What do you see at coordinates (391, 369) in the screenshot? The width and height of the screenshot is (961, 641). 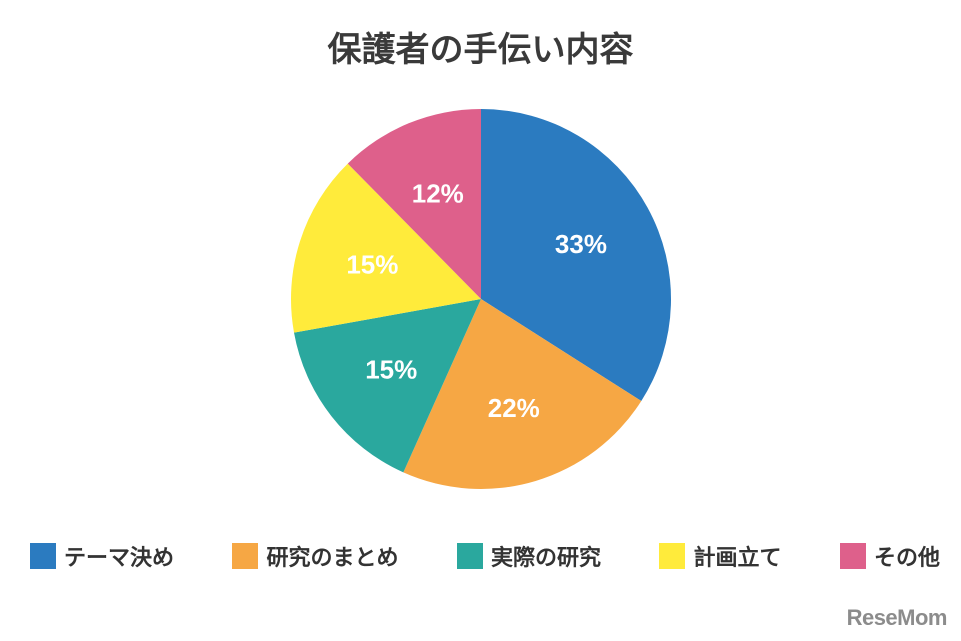 I see `pie-slice-label-2: 15%` at bounding box center [391, 369].